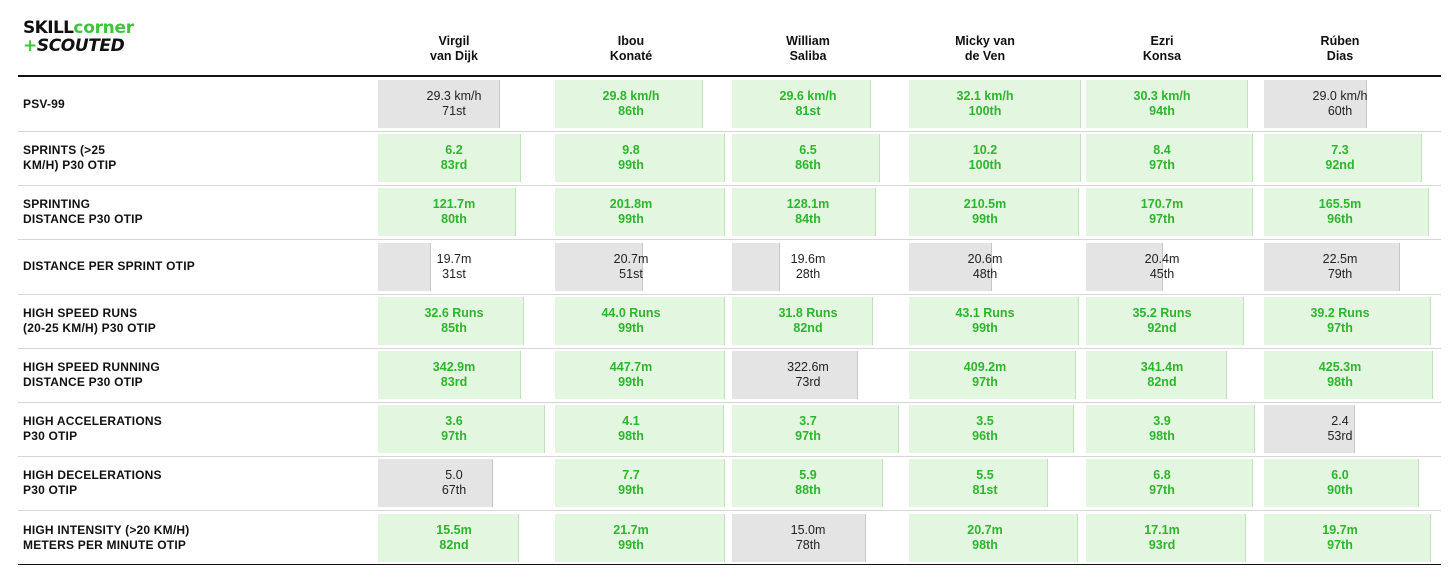  I want to click on metric-cell: 5.5 81st, so click(995, 483).